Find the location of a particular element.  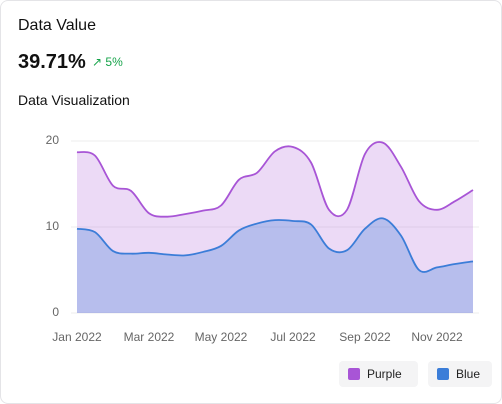

metric-value: 39.71% is located at coordinates (52, 62).